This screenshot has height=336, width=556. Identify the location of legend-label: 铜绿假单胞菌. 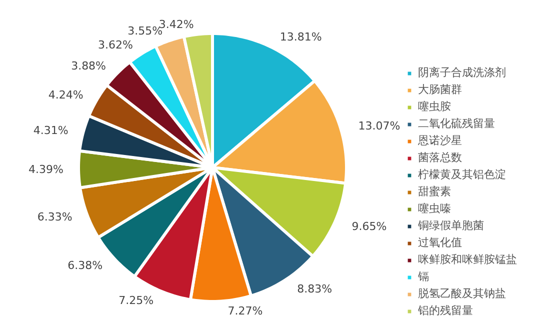
(451, 225).